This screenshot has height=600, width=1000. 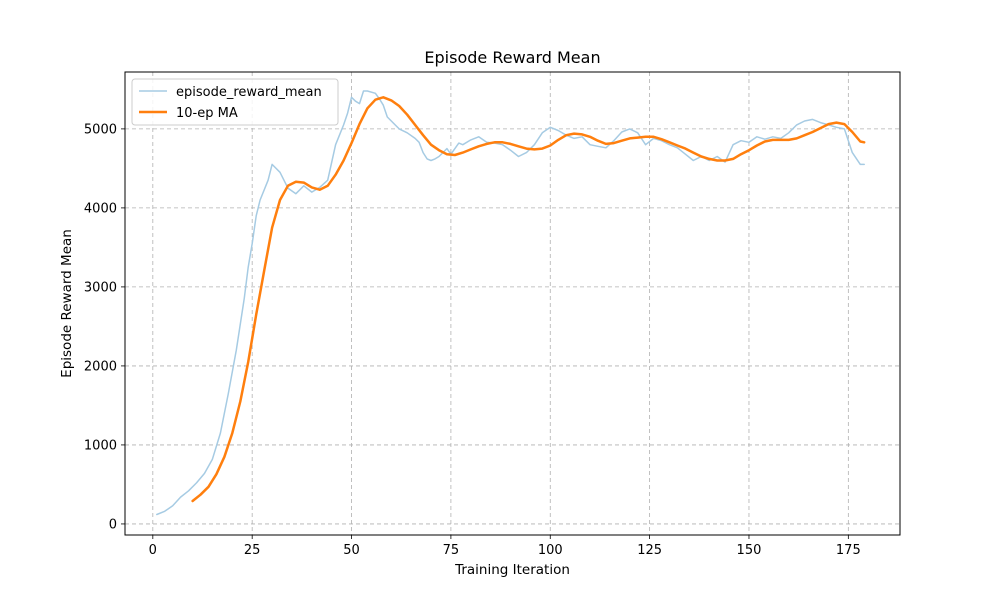 I want to click on legend: episode_reward_mean 10-ep MA, so click(x=235, y=102).